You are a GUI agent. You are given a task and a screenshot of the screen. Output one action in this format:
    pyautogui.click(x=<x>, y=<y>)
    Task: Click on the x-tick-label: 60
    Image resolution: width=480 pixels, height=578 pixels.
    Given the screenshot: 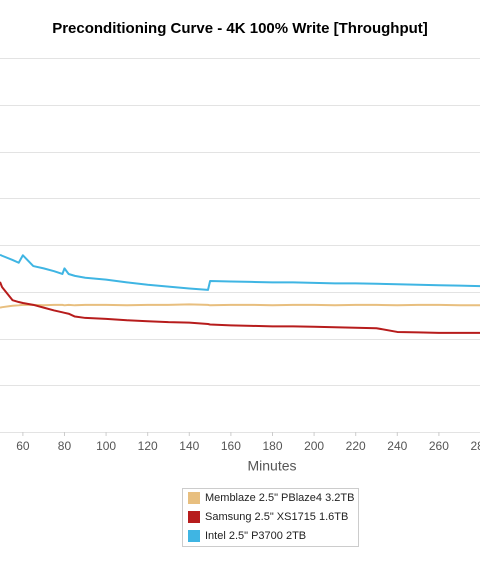 What is the action you would take?
    pyautogui.click(x=23, y=446)
    